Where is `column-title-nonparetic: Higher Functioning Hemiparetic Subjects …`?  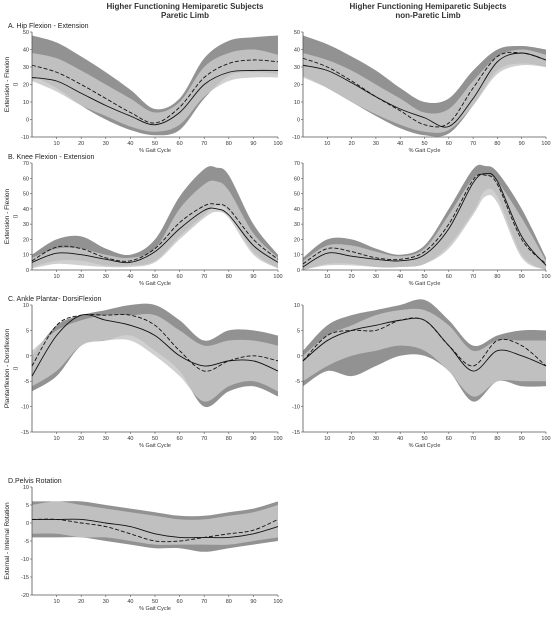
column-title-nonparetic: Higher Functioning Hemiparetic Subjects … is located at coordinates (428, 11).